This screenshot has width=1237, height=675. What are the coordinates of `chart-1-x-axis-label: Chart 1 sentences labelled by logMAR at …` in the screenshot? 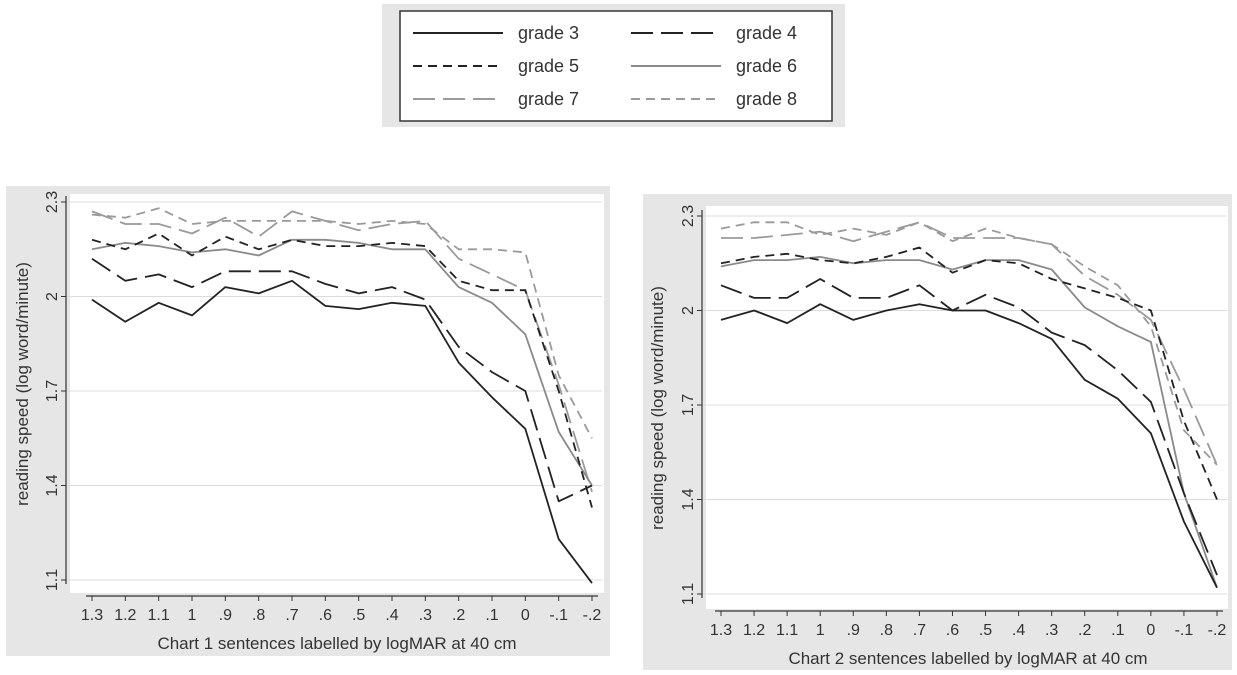 It's located at (336, 643).